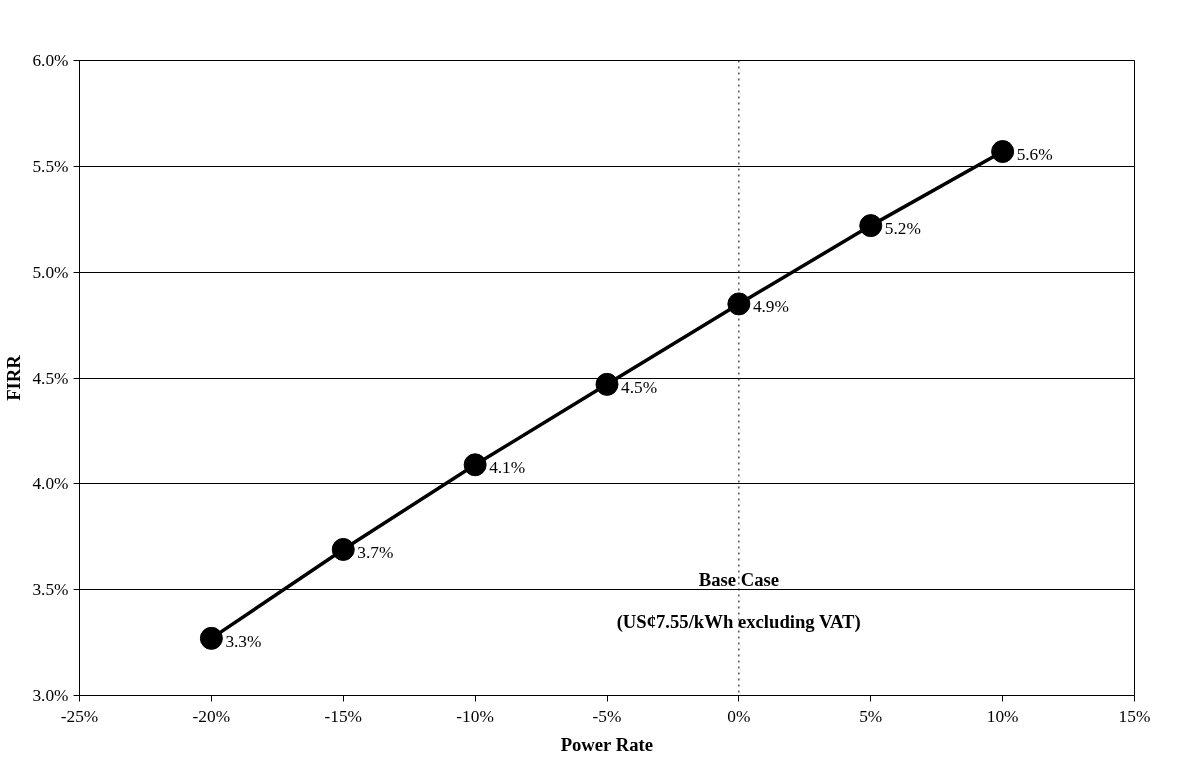 The height and width of the screenshot is (757, 1184). Describe the element at coordinates (50, 484) in the screenshot. I see `y-tick-label: 4.0%` at that location.